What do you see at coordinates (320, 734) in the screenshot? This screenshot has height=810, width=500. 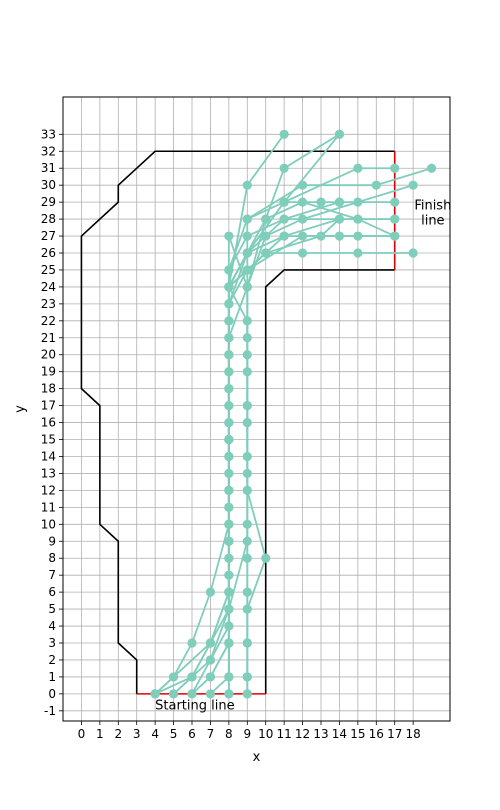 I see `x-tick-label: 13` at bounding box center [320, 734].